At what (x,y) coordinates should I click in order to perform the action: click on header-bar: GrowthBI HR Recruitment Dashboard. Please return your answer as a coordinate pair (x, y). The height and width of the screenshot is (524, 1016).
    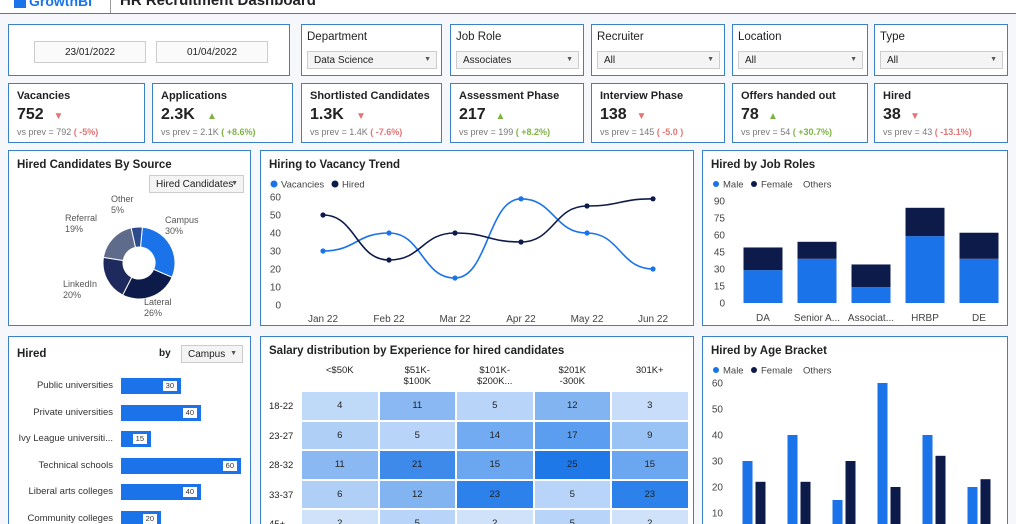
    Looking at the image, I should click on (508, 7).